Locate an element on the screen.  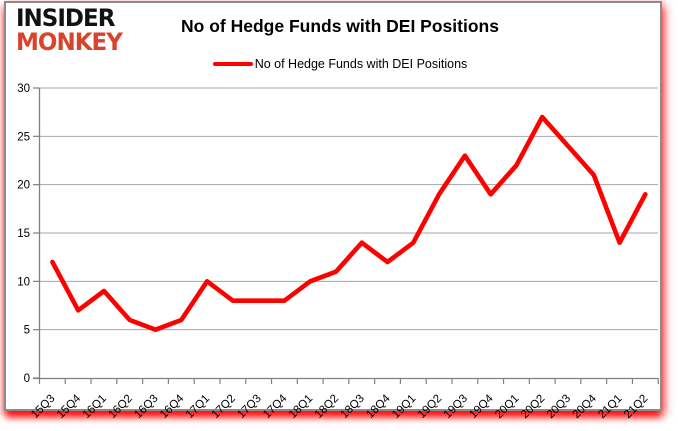
svg-text: 18Q3 is located at coordinates (352, 407).